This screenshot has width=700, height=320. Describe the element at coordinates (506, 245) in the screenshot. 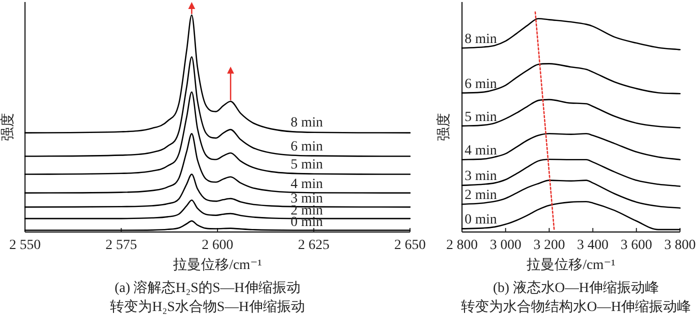

I see `x-tick-label: 3 000` at that location.